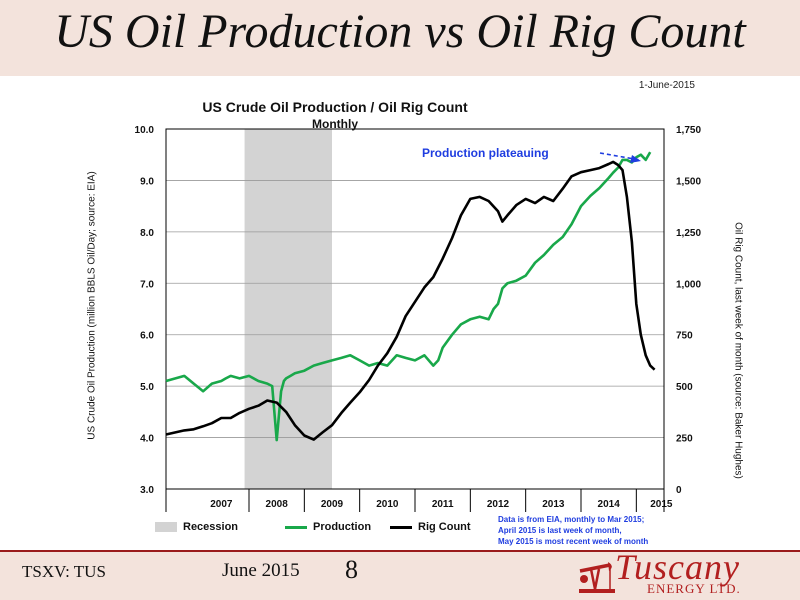 The image size is (800, 600). Describe the element at coordinates (147, 181) in the screenshot. I see `y-left-tick-label: 9.0` at that location.